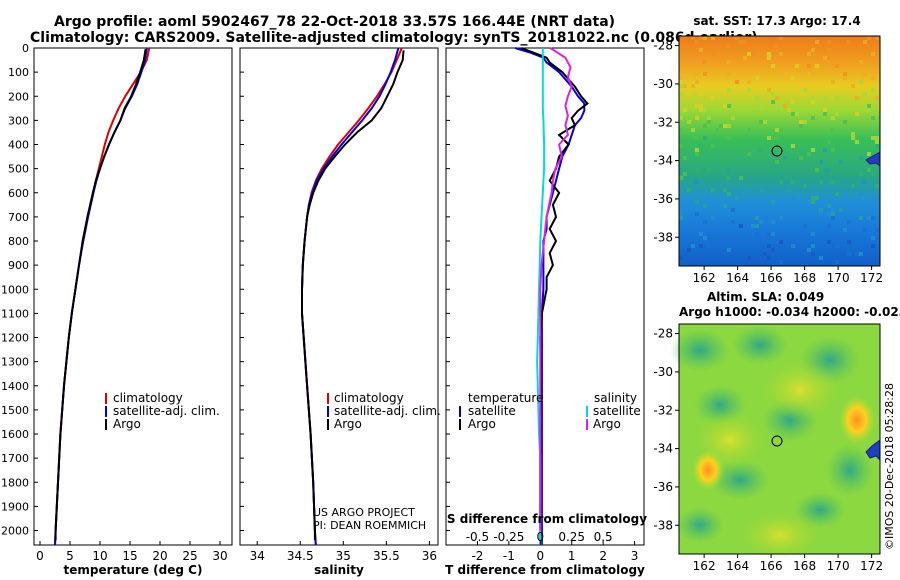 The image size is (900, 580). Describe the element at coordinates (850, 470) in the screenshot. I see `sla-anomaly` at that location.